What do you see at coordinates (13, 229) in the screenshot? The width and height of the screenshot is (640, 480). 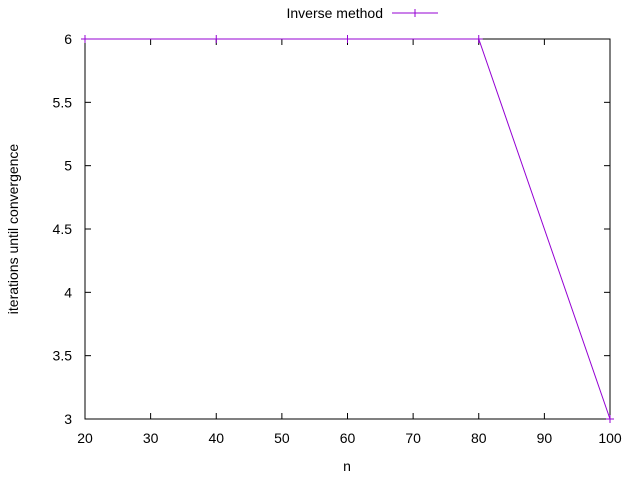 I see `y-axis-label: iterations until convergence` at bounding box center [13, 229].